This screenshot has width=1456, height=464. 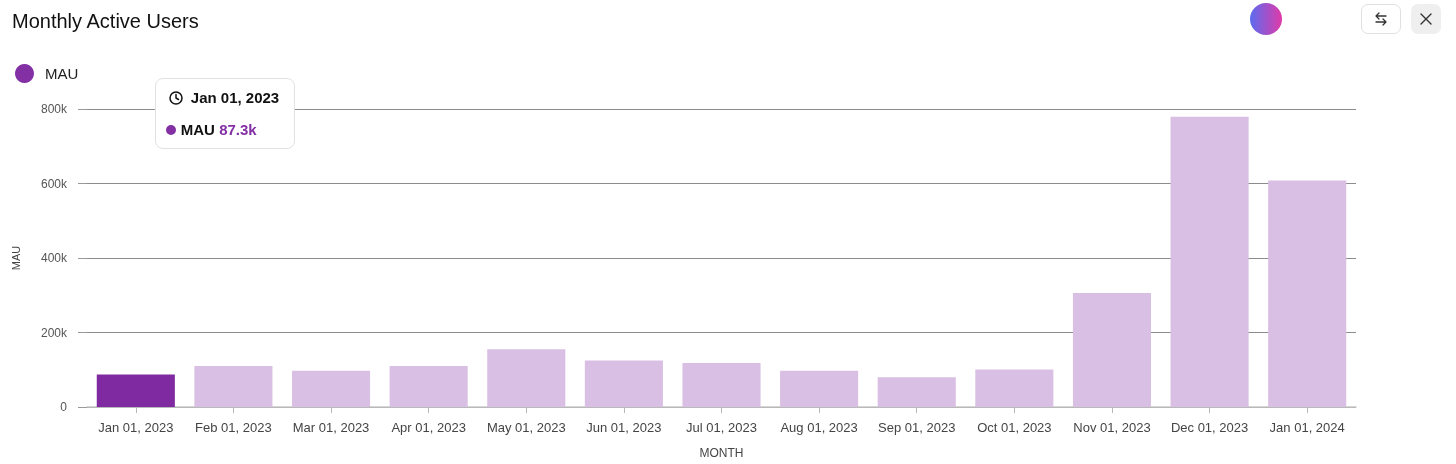 I want to click on x-tick-label: Nov 01, 2023, so click(x=1112, y=427).